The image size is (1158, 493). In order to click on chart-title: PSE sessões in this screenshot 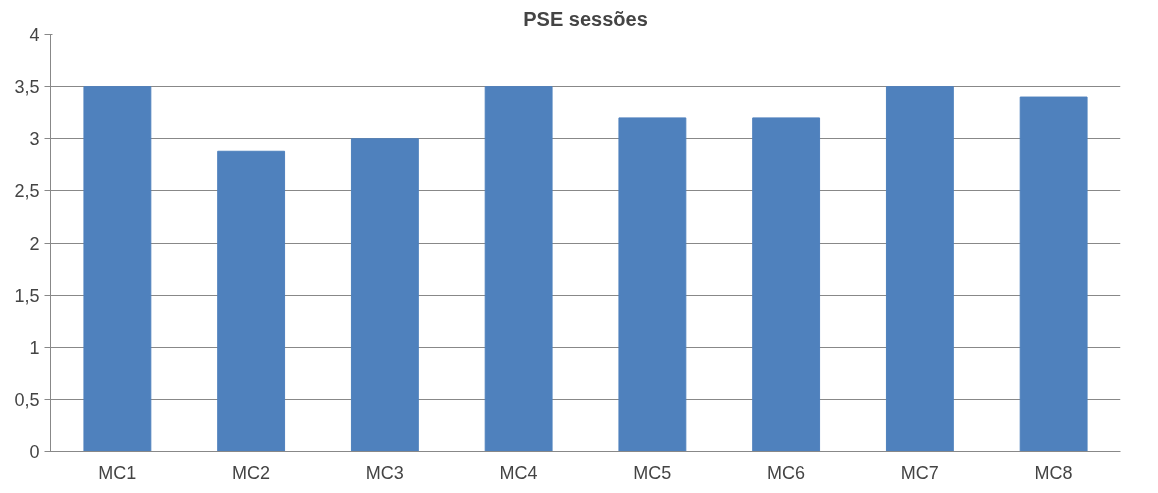, I will do `click(585, 18)`.